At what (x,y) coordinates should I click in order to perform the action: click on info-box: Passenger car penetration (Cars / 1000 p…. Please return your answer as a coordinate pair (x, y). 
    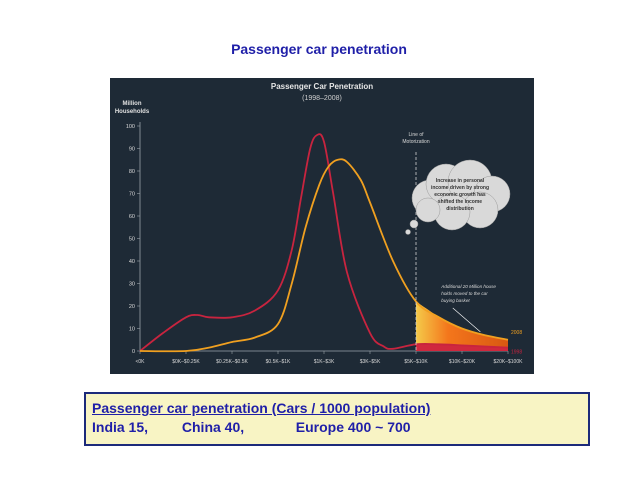
    Looking at the image, I should click on (337, 419).